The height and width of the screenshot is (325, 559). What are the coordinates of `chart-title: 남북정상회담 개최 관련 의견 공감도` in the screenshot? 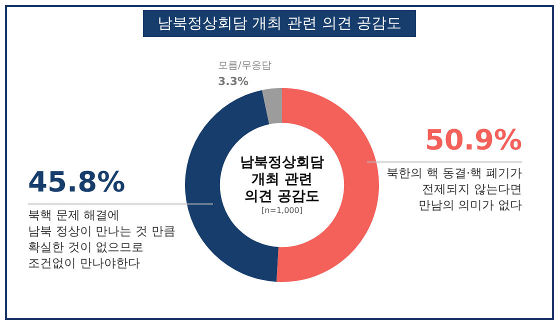 It's located at (279, 23).